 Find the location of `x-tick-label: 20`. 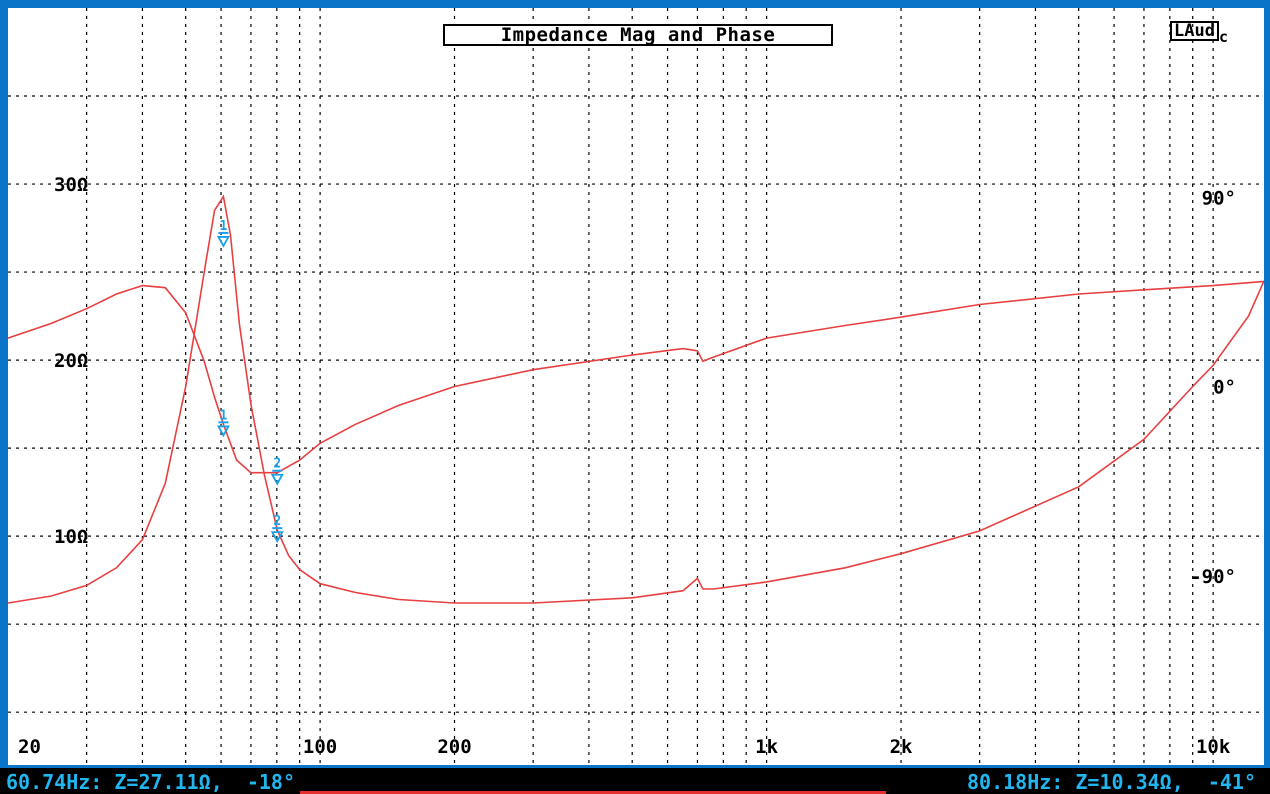

x-tick-label: 20 is located at coordinates (29, 747).